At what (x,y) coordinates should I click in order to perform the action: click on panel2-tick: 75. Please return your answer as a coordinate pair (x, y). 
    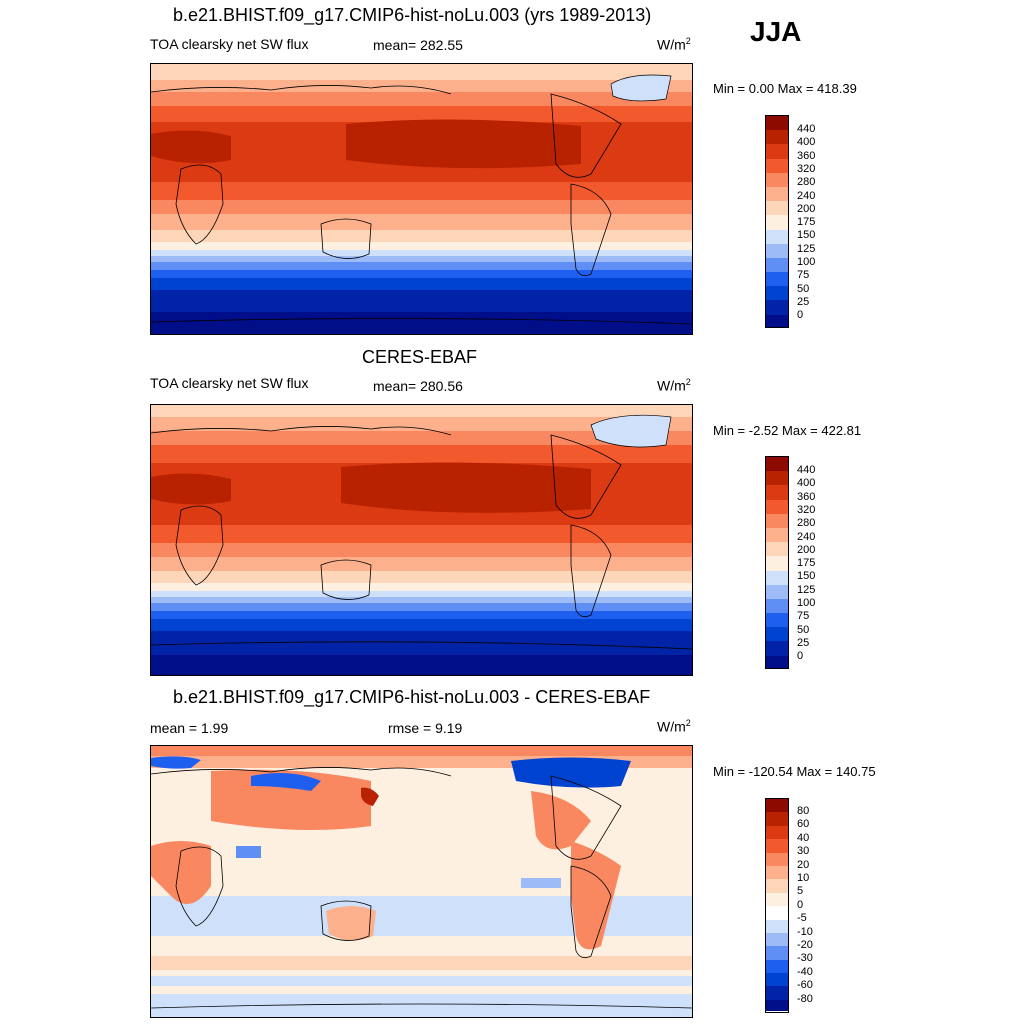
    Looking at the image, I should click on (803, 616).